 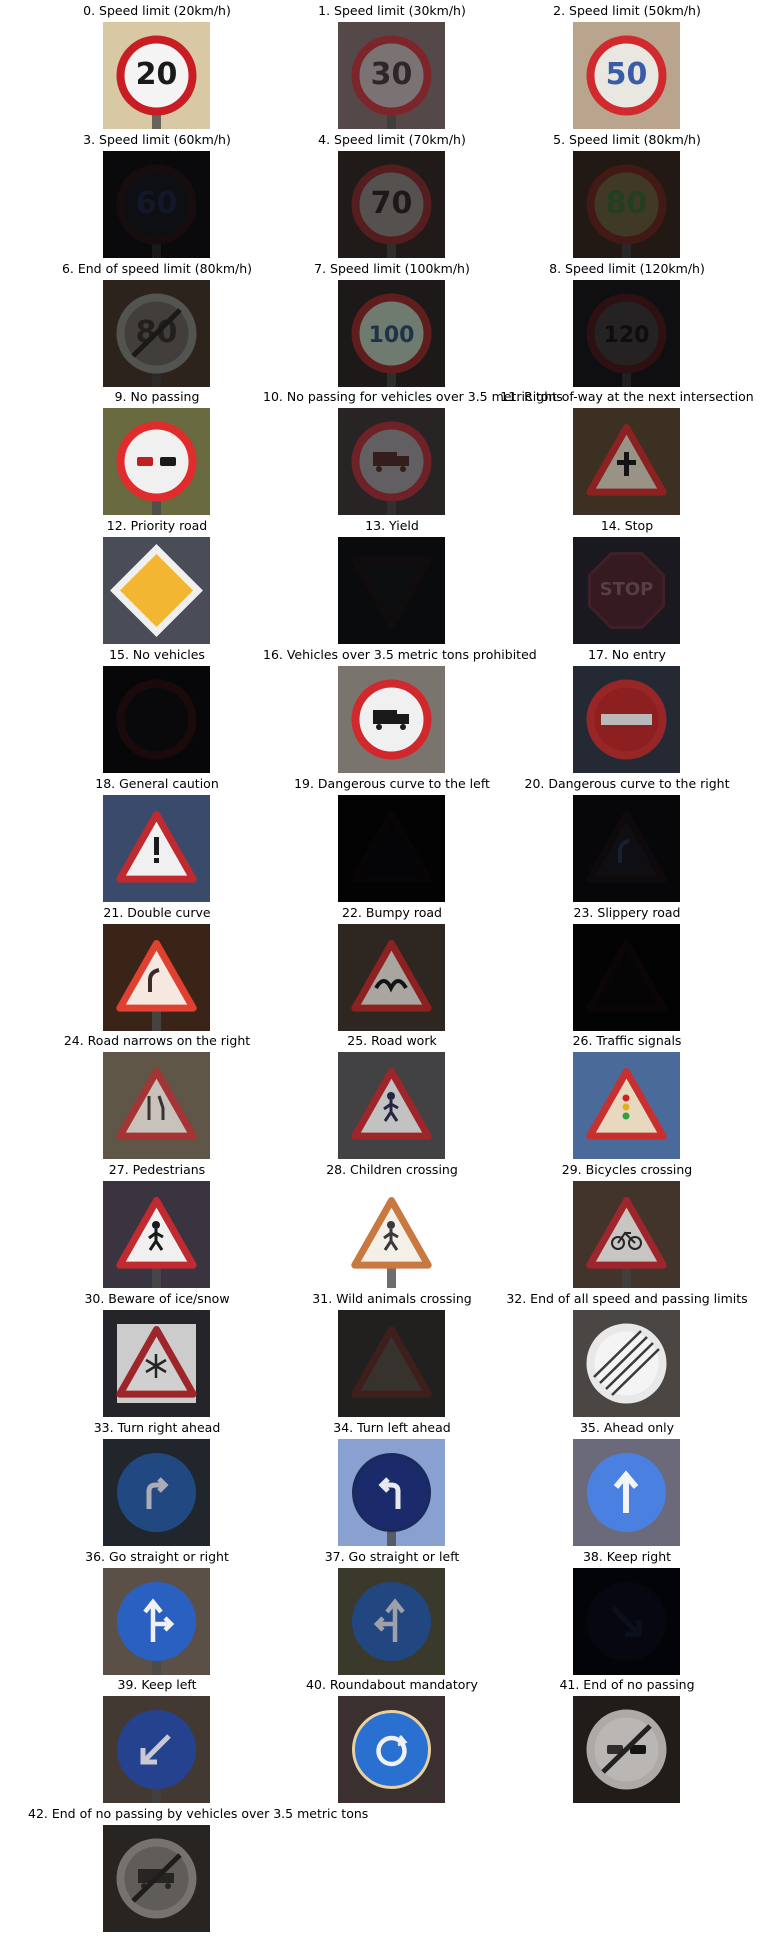 What do you see at coordinates (627, 1095) in the screenshot?
I see `sign-cell: 26. Traffic signals` at bounding box center [627, 1095].